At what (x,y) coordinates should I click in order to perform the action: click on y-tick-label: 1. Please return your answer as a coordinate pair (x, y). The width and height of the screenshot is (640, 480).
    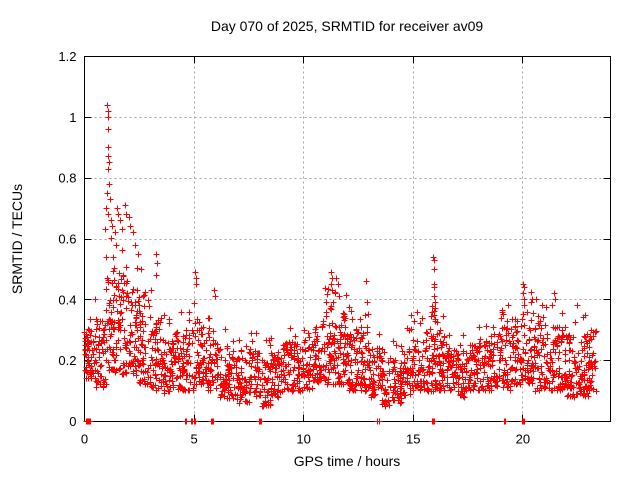
    Looking at the image, I should click on (72, 117).